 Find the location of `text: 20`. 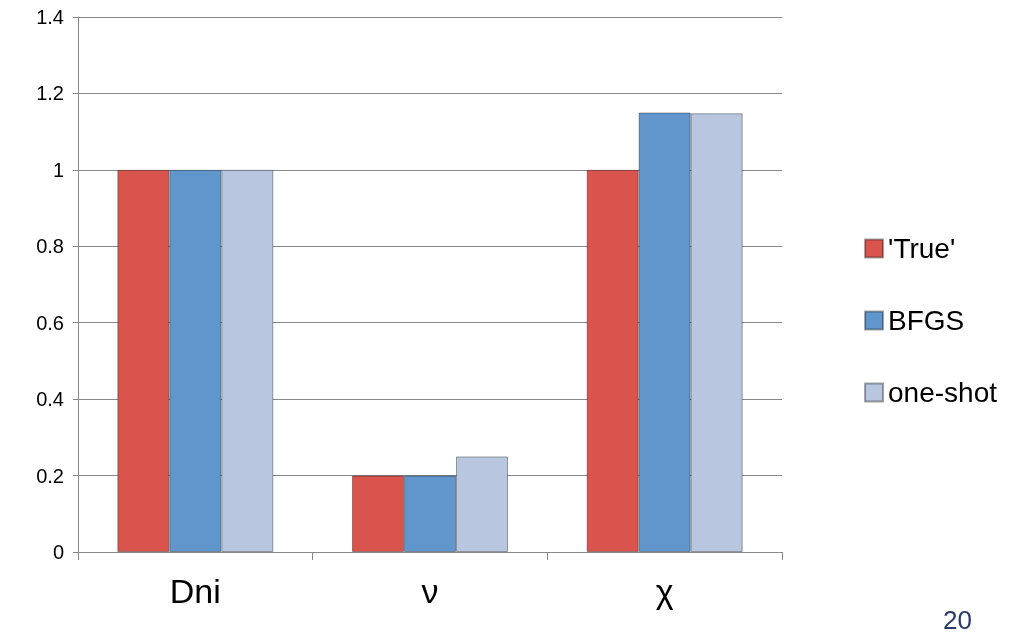

text: 20 is located at coordinates (957, 620).